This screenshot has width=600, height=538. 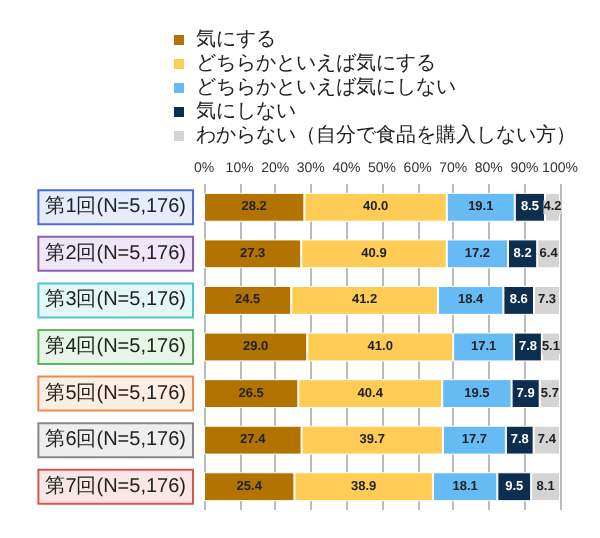 I want to click on y-tick-label: 第6回(N=5,176), so click(x=115, y=439).